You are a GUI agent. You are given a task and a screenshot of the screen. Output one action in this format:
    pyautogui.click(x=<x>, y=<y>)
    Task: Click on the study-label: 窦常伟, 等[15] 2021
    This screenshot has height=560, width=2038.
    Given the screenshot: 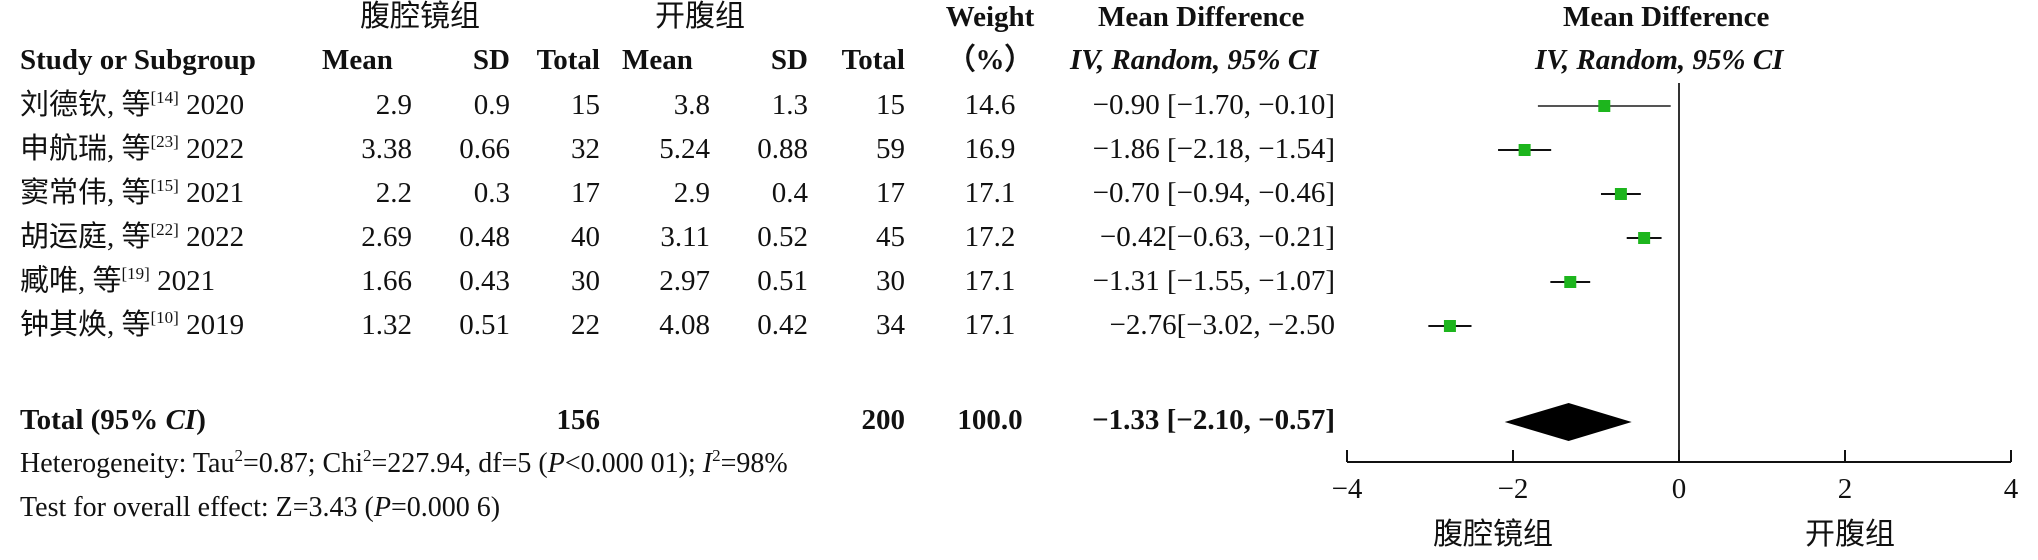 What is the action you would take?
    pyautogui.click(x=132, y=193)
    